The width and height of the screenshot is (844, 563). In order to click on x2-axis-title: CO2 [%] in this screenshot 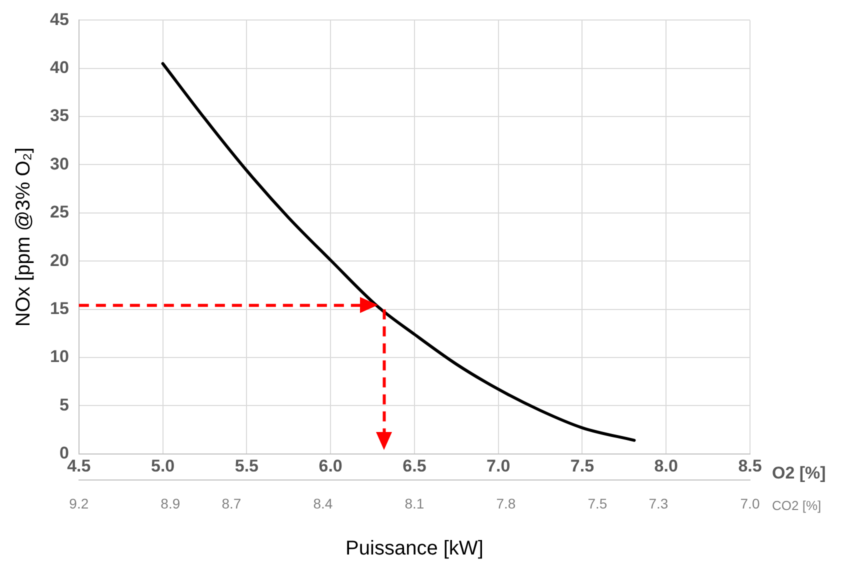, I will do `click(797, 505)`.